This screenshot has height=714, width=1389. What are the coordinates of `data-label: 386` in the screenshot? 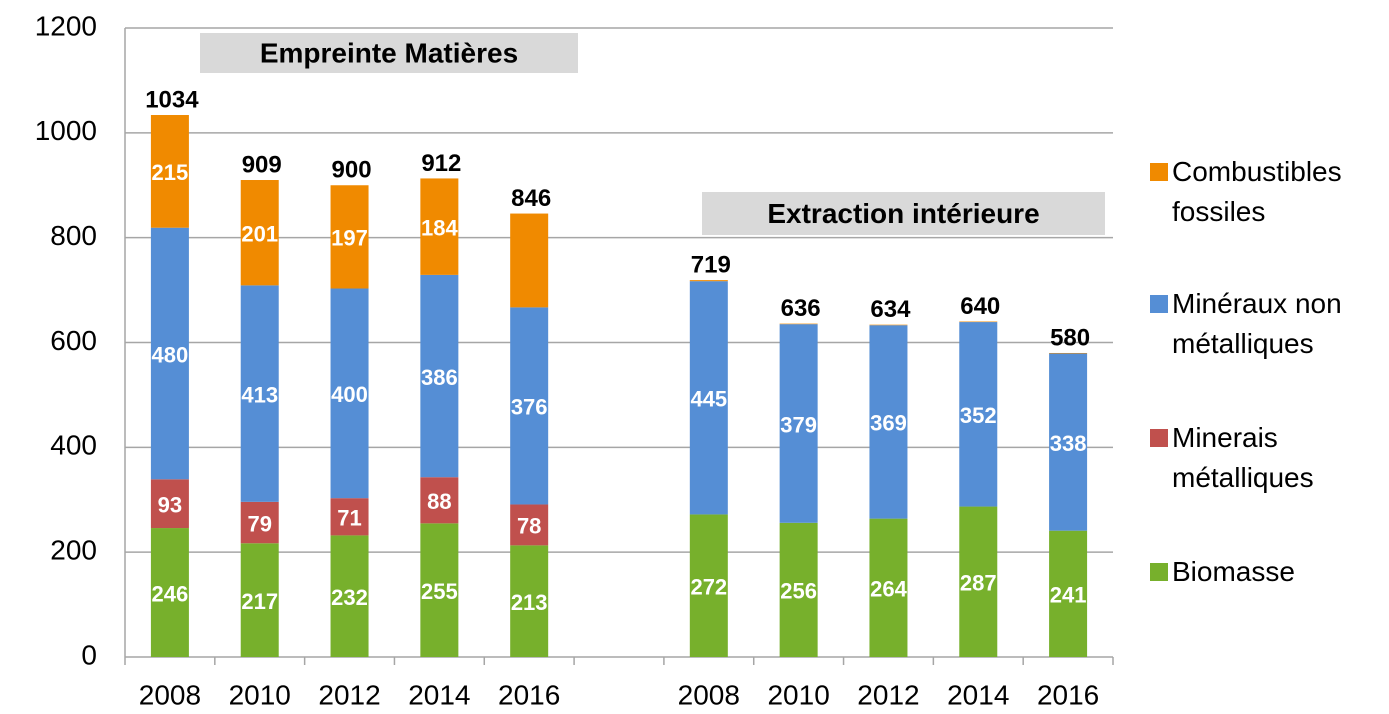 It's located at (439, 377).